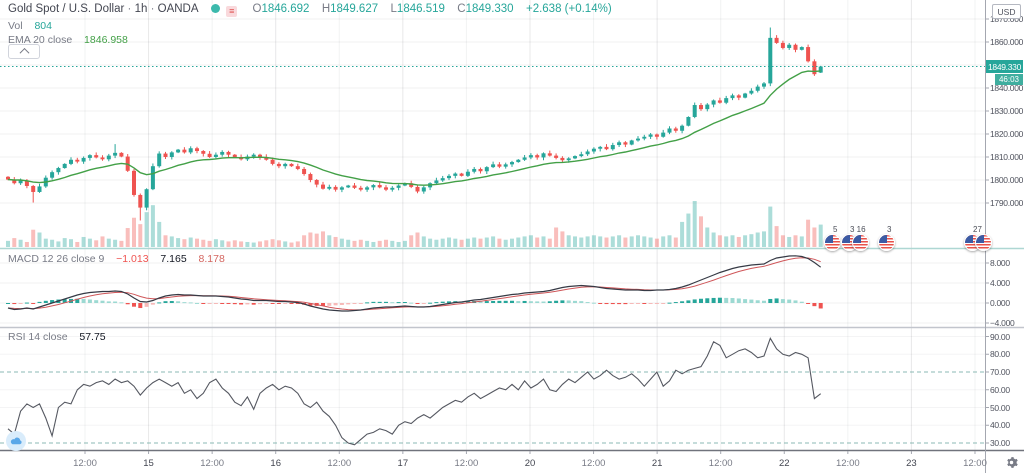 Image resolution: width=1024 pixels, height=473 pixels. Describe the element at coordinates (530, 463) in the screenshot. I see `time-label-20: 20` at that location.